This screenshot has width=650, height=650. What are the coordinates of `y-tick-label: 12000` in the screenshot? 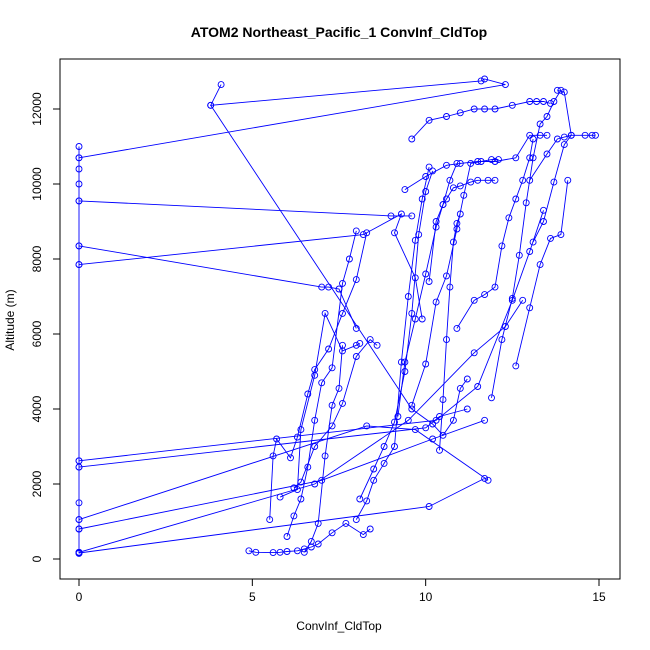 It's located at (37, 109).